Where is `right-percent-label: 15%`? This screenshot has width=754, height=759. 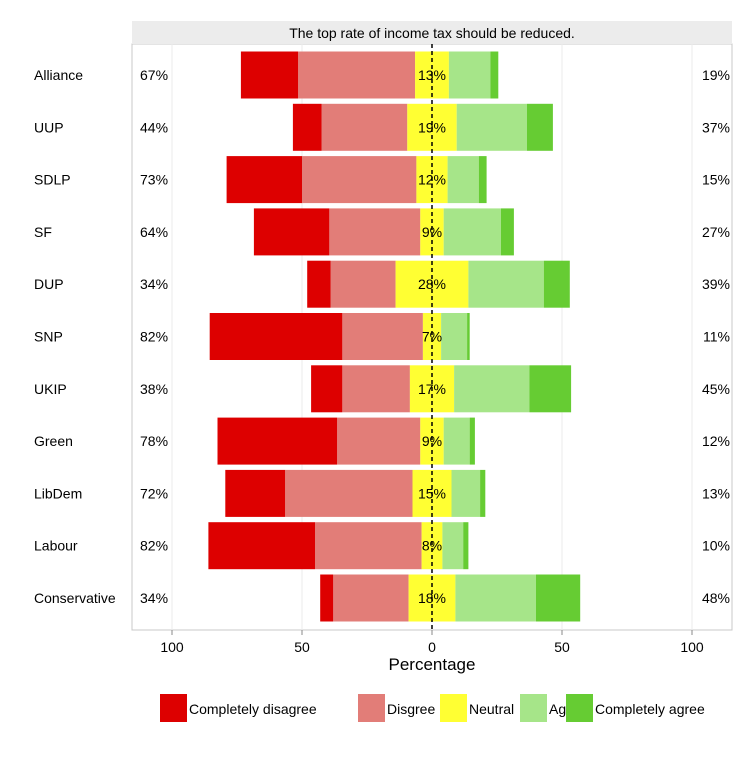 right-percent-label: 15% is located at coordinates (716, 180).